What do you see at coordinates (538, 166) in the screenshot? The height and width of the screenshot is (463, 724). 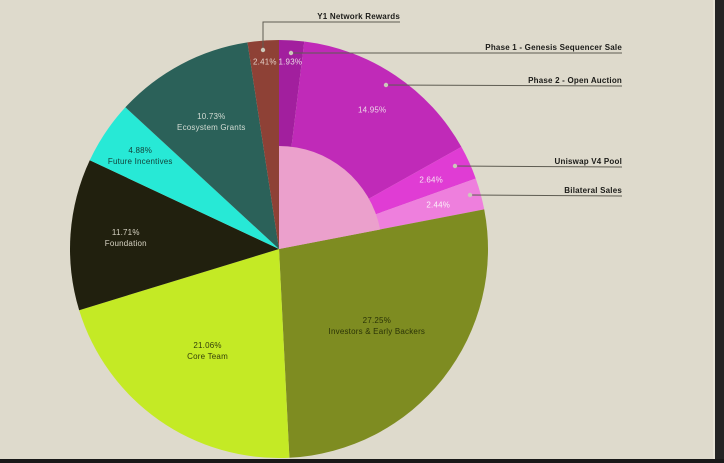 I see `leader-line-uniswap-v4-pool` at bounding box center [538, 166].